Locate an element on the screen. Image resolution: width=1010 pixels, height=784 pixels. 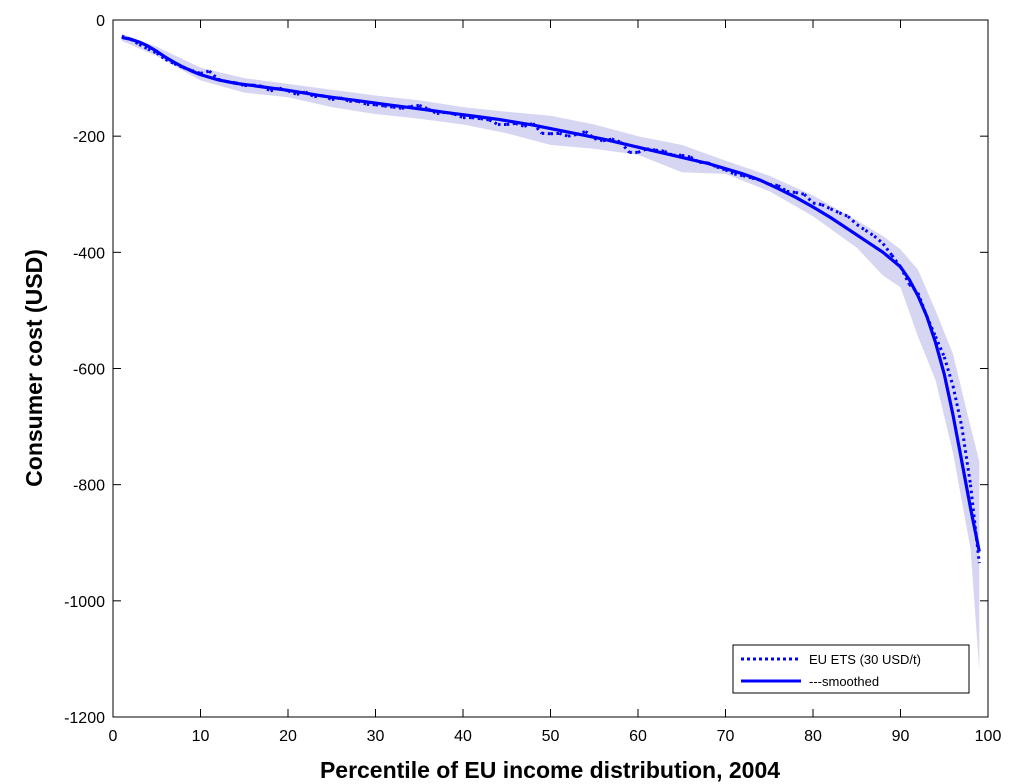
x-tick-label: 50 is located at coordinates (551, 736).